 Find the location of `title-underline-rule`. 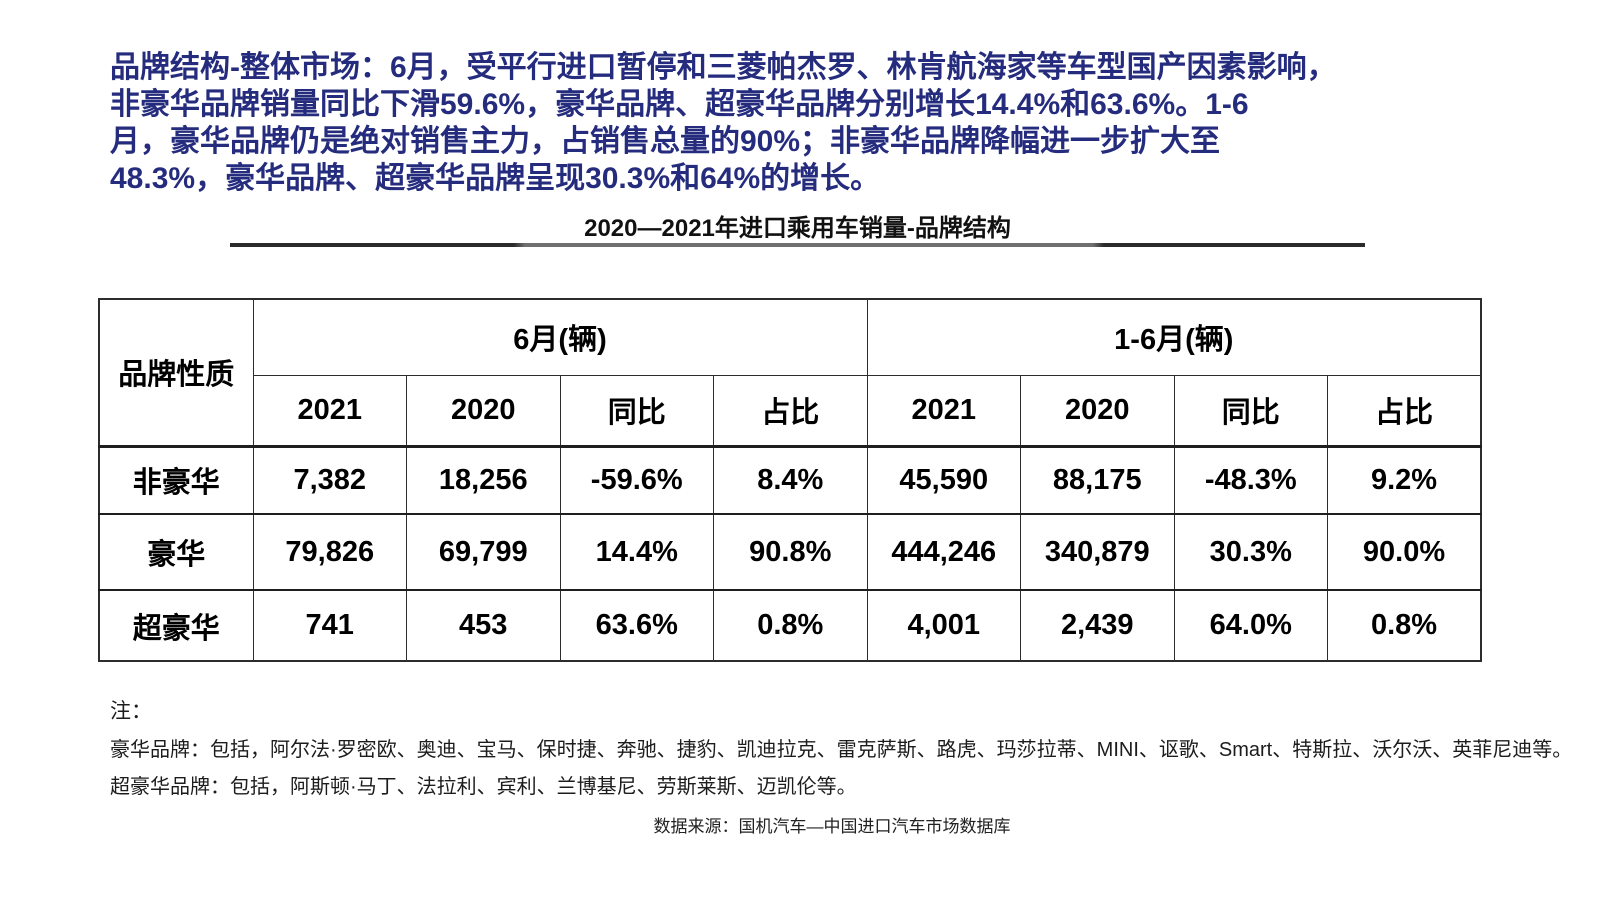

title-underline-rule is located at coordinates (797, 245).